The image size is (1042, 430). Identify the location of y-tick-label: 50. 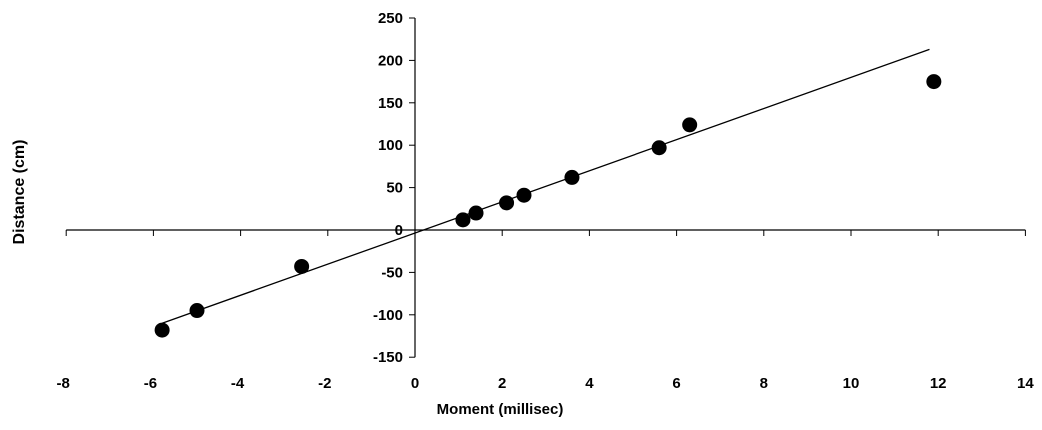
(394, 188).